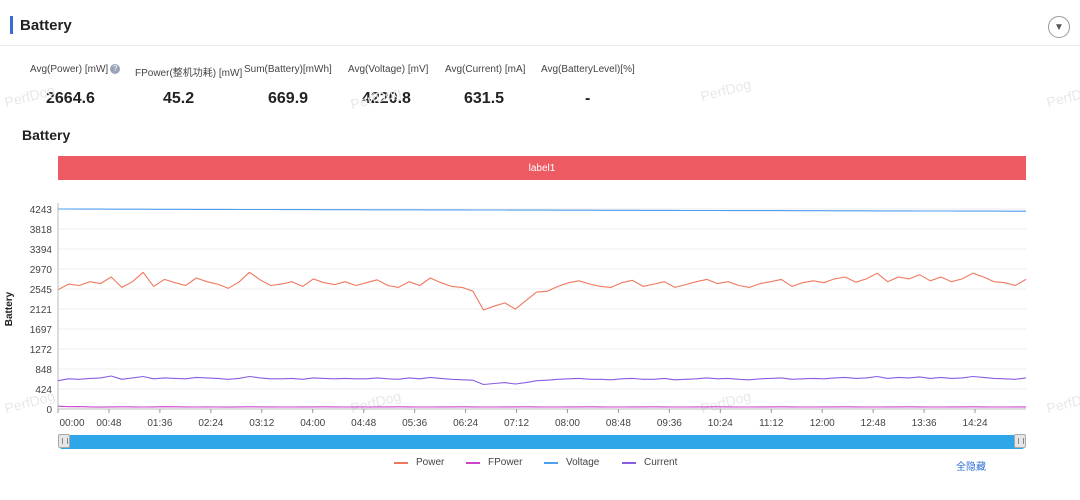 The image size is (1080, 500). Describe the element at coordinates (567, 423) in the screenshot. I see `x-tick-label: 08:00` at that location.